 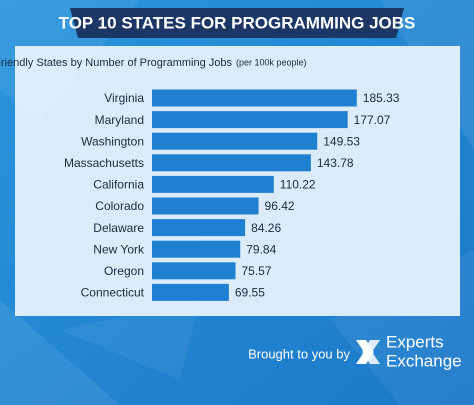 I want to click on category-label: Connecticut, so click(x=113, y=293).